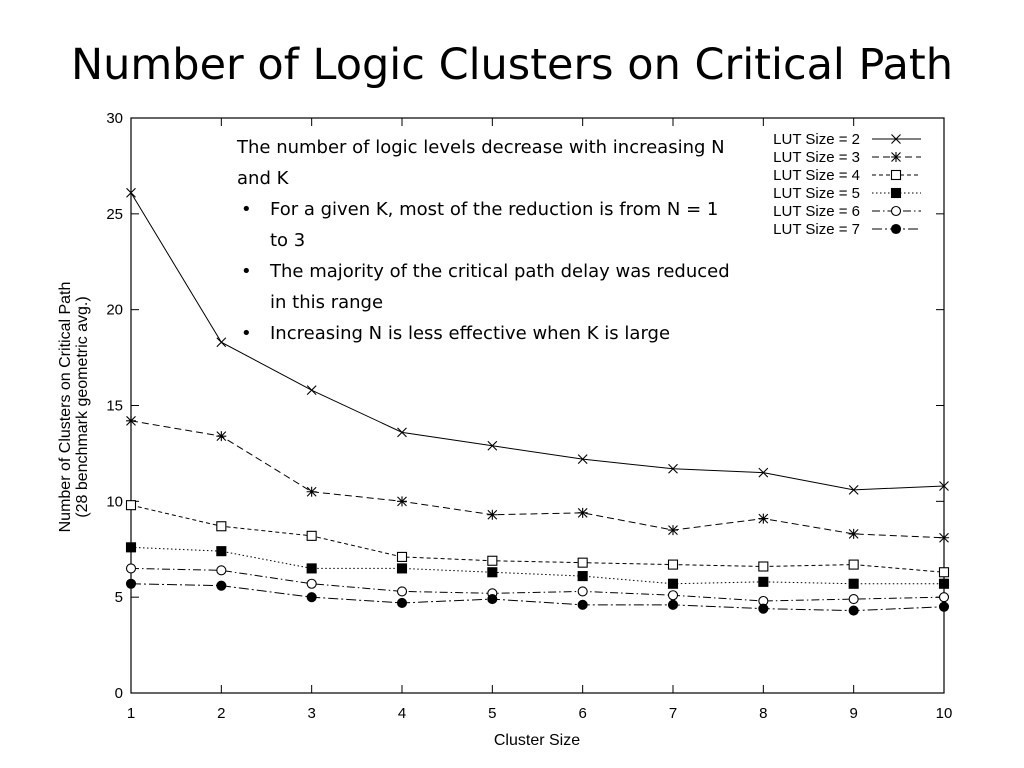  What do you see at coordinates (582, 713) in the screenshot?
I see `x-tick-label: 6` at bounding box center [582, 713].